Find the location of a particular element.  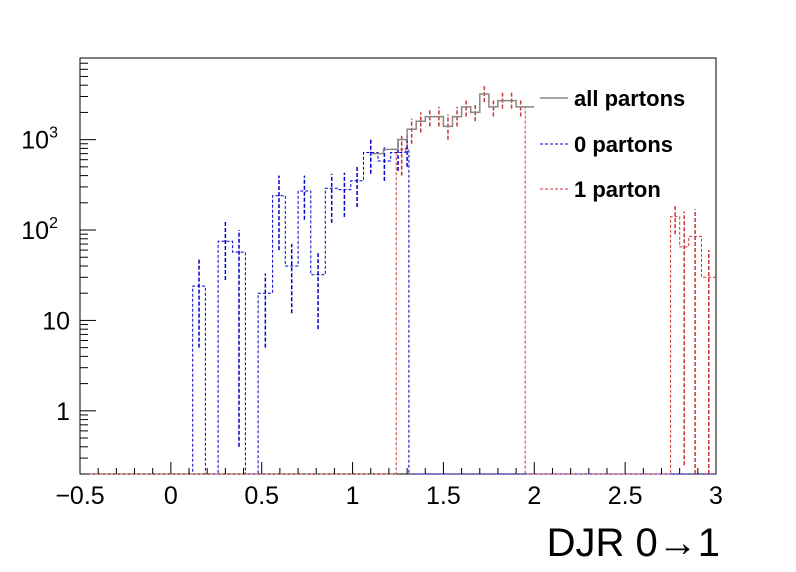

x-tick-label: 2 is located at coordinates (534, 496).